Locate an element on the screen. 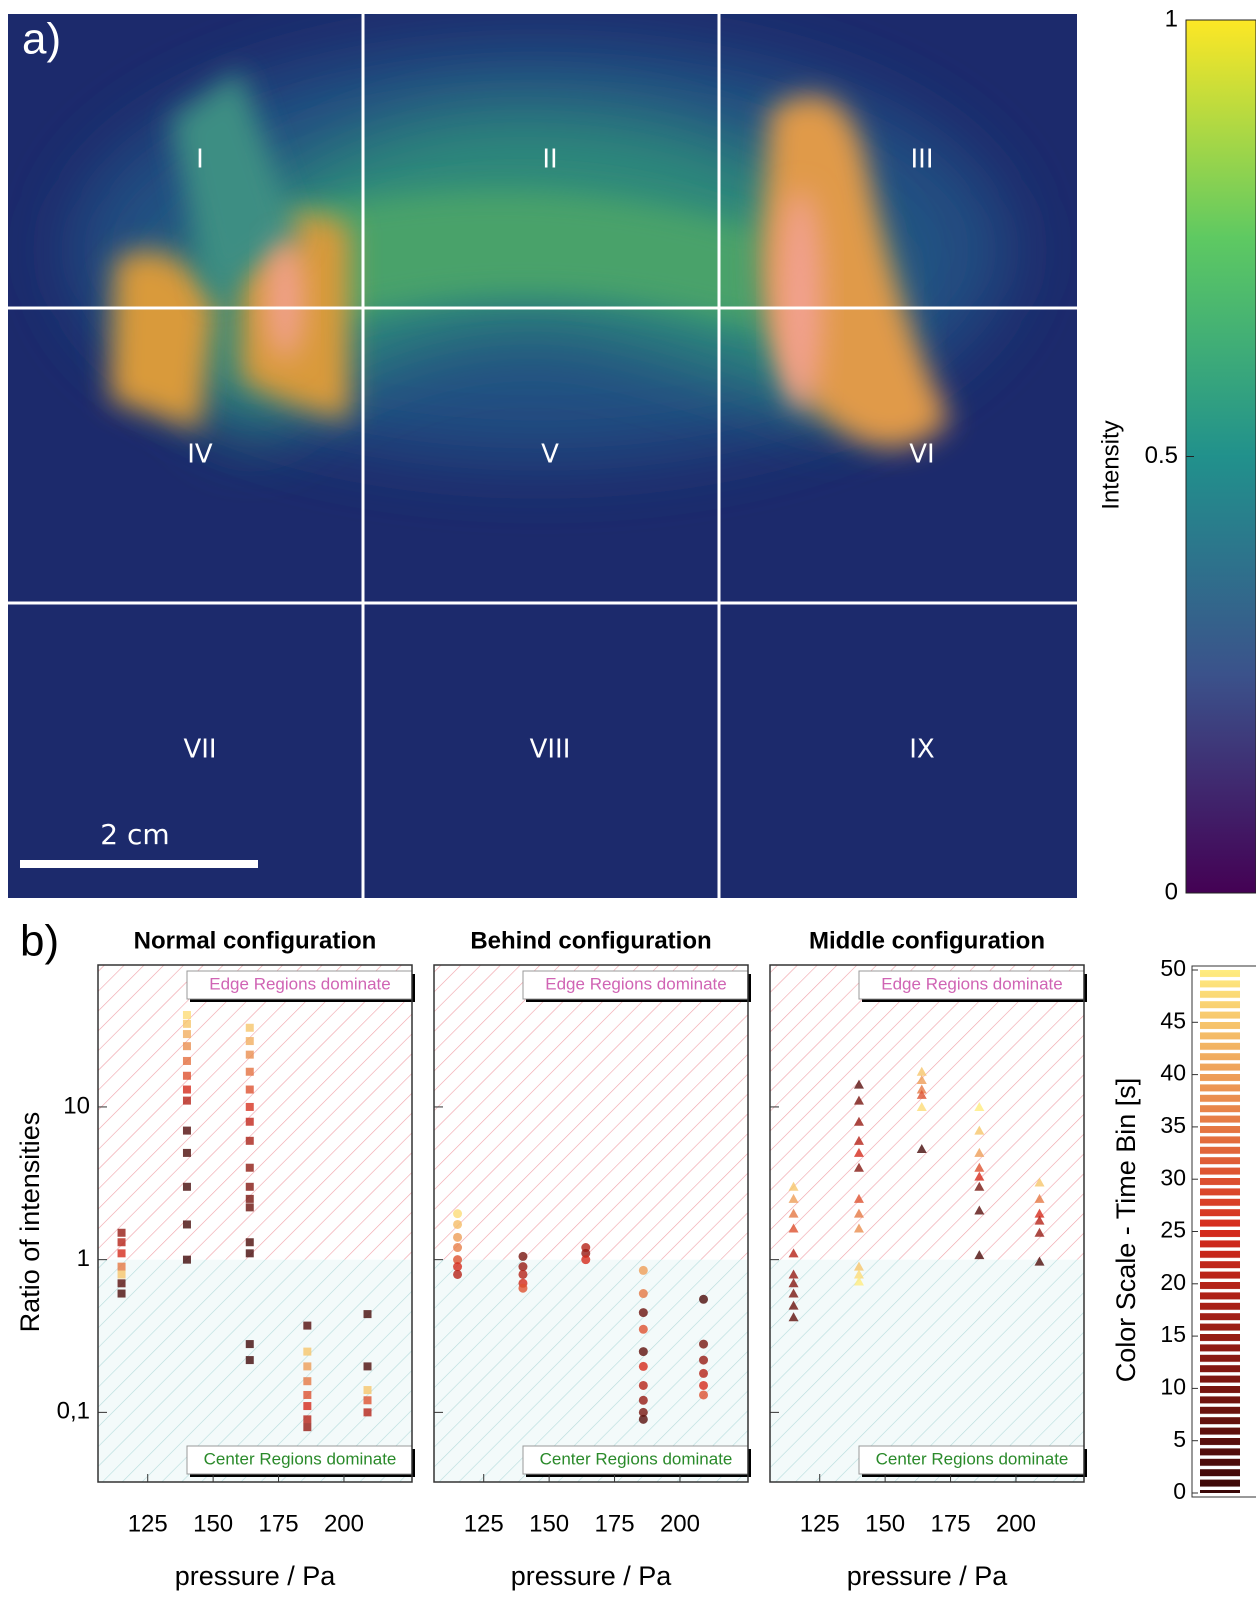  region-label: IX is located at coordinates (921, 750).